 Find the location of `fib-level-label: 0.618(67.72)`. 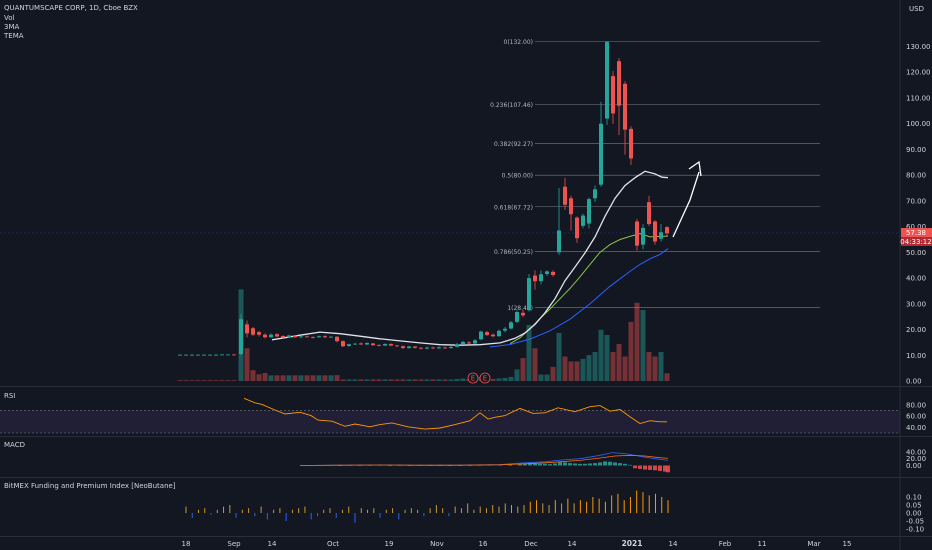

fib-level-label: 0.618(67.72) is located at coordinates (513, 207).